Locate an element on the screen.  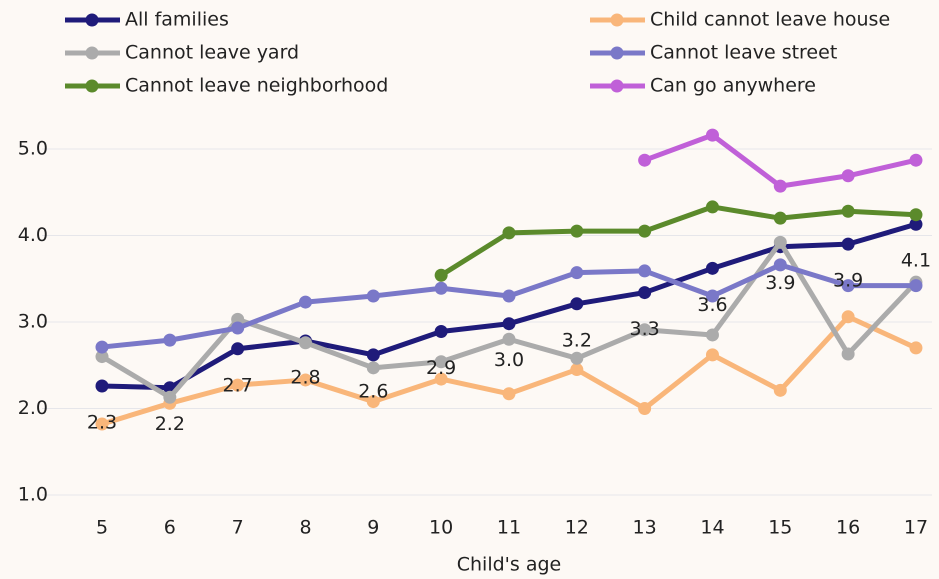
data-label: 2.3 is located at coordinates (102, 422).